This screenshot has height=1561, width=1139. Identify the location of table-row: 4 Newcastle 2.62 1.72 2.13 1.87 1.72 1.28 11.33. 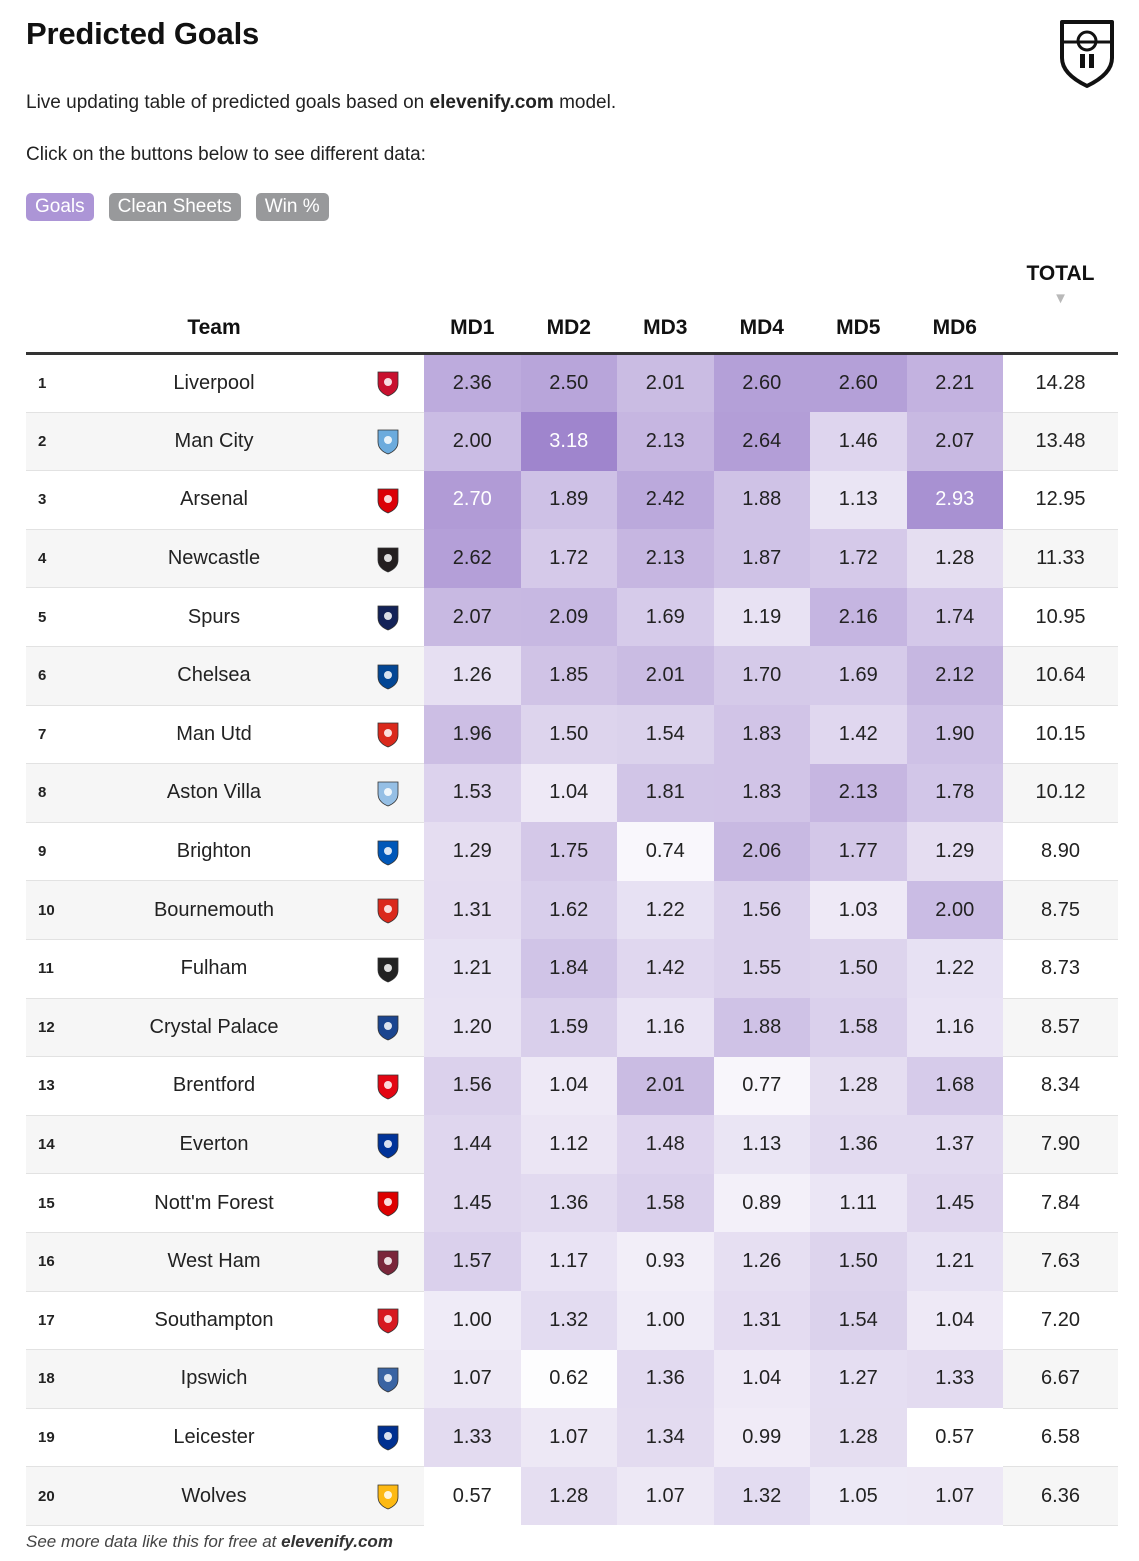
(572, 559).